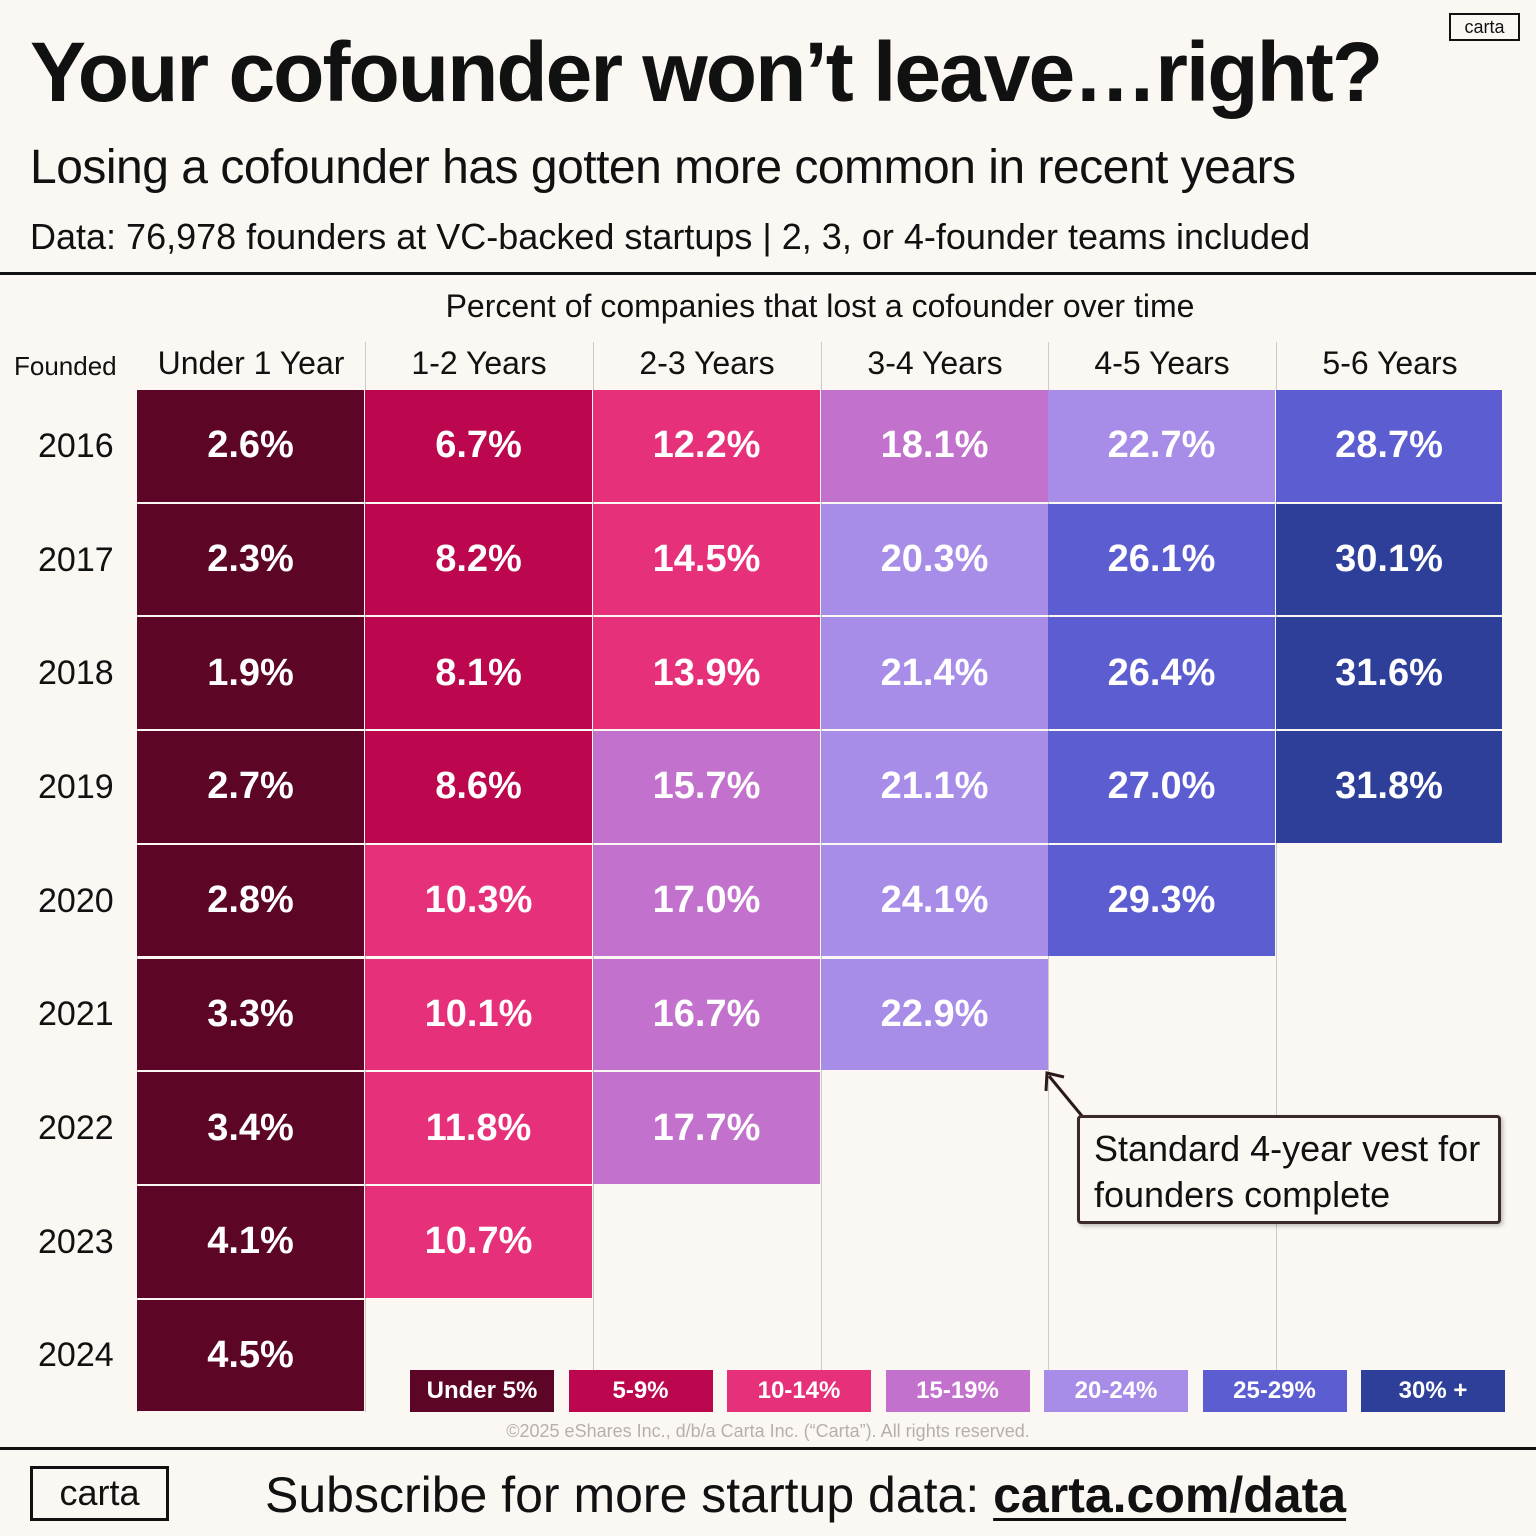  I want to click on heatmap-cell: 4.1%, so click(250, 1241).